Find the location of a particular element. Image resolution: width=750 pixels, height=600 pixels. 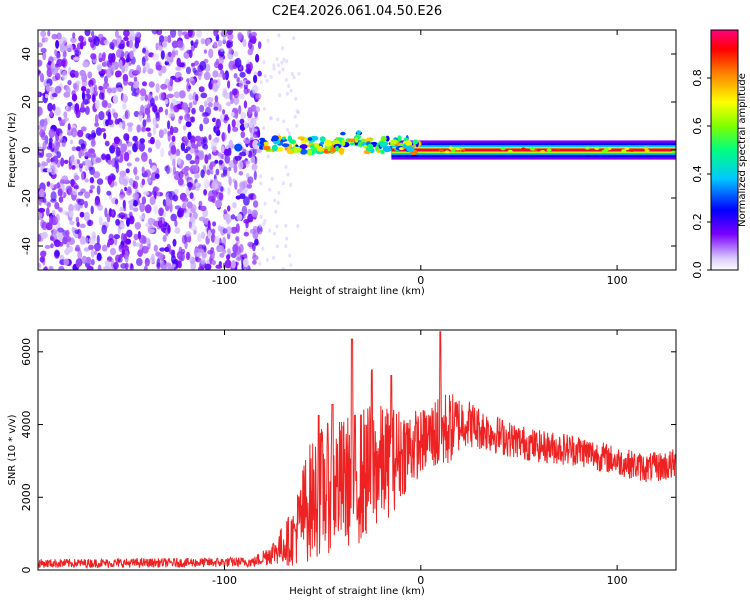

colorbar-tick-label: 0.2 is located at coordinates (697, 222).